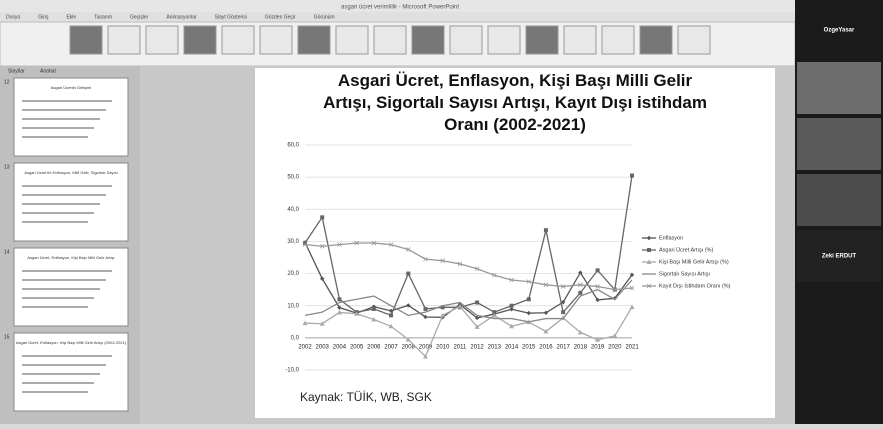  What do you see at coordinates (16, 71) in the screenshot?
I see `pane-tab: Slaytlar` at bounding box center [16, 71].